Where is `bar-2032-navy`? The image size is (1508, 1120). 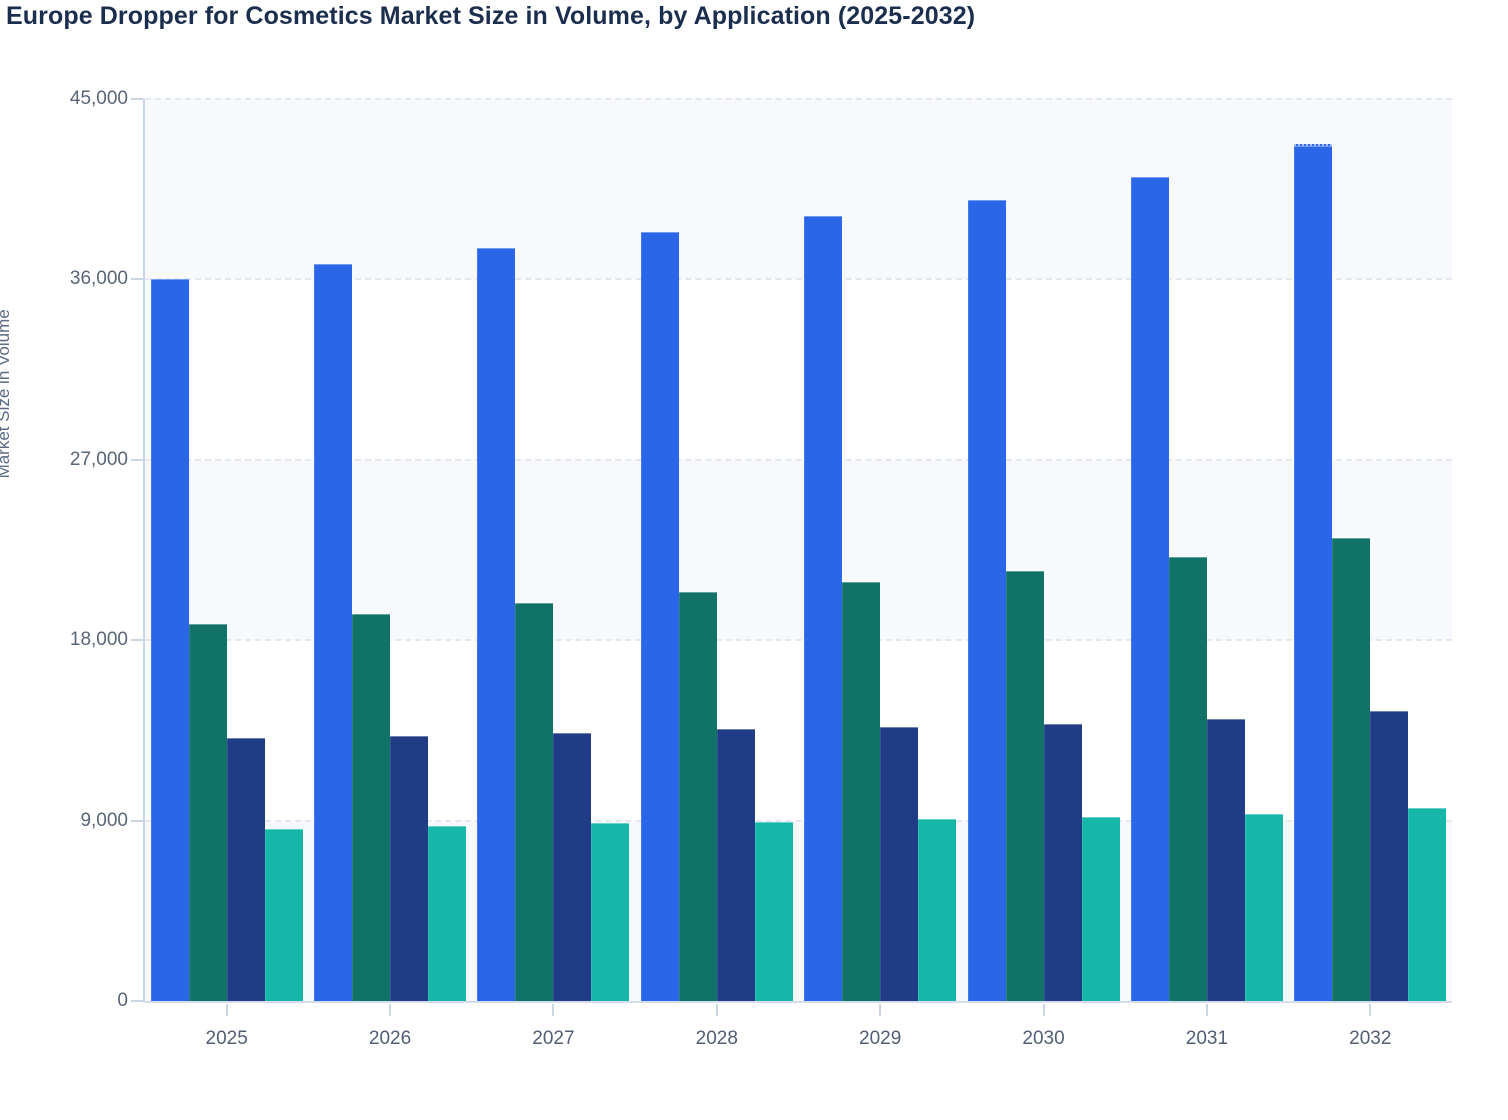
bar-2032-navy is located at coordinates (1389, 855).